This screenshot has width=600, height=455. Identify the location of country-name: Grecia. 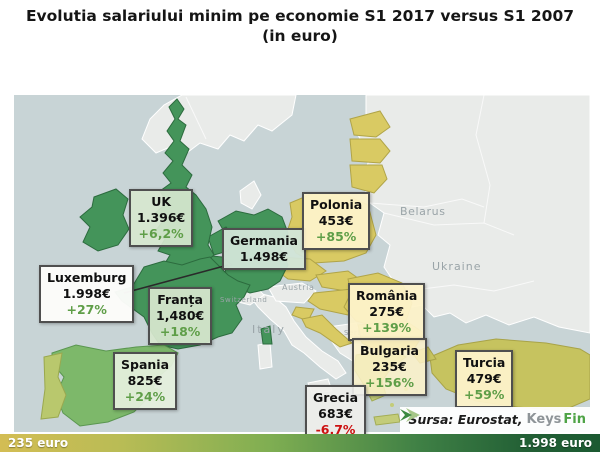
(336, 397).